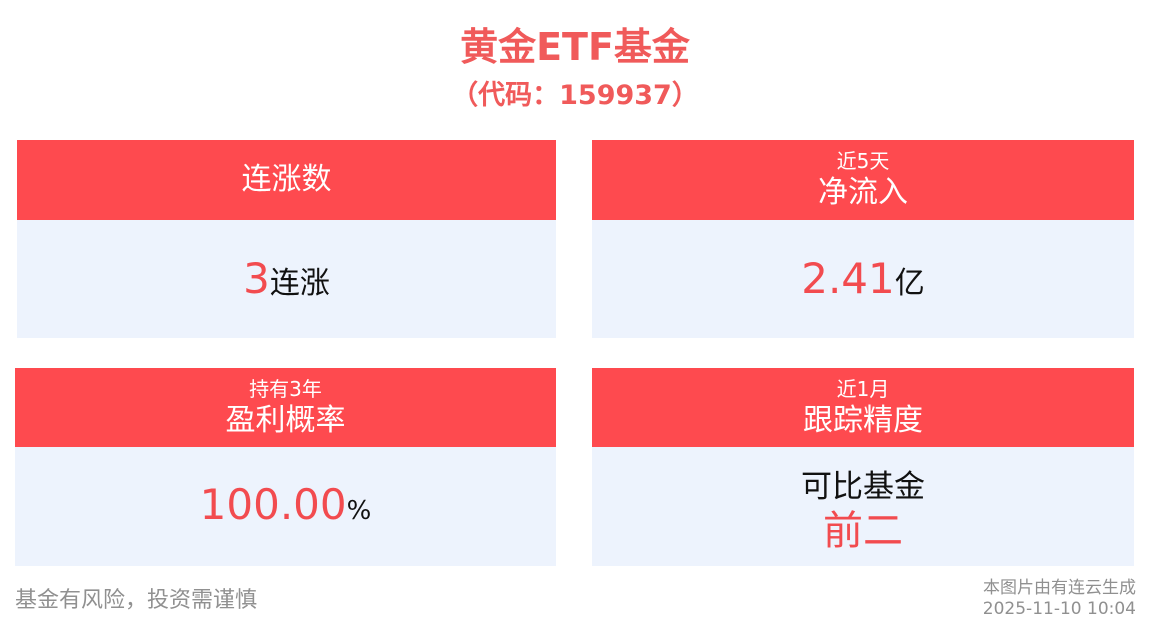  I want to click on card-profit-rate-body: 100.00%, so click(285, 506).